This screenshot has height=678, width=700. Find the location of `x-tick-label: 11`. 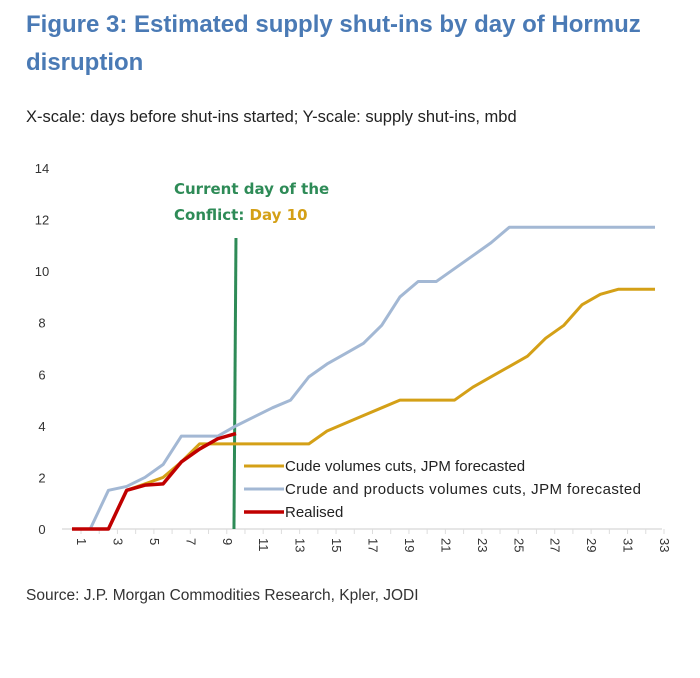

x-tick-label: 11 is located at coordinates (263, 545).